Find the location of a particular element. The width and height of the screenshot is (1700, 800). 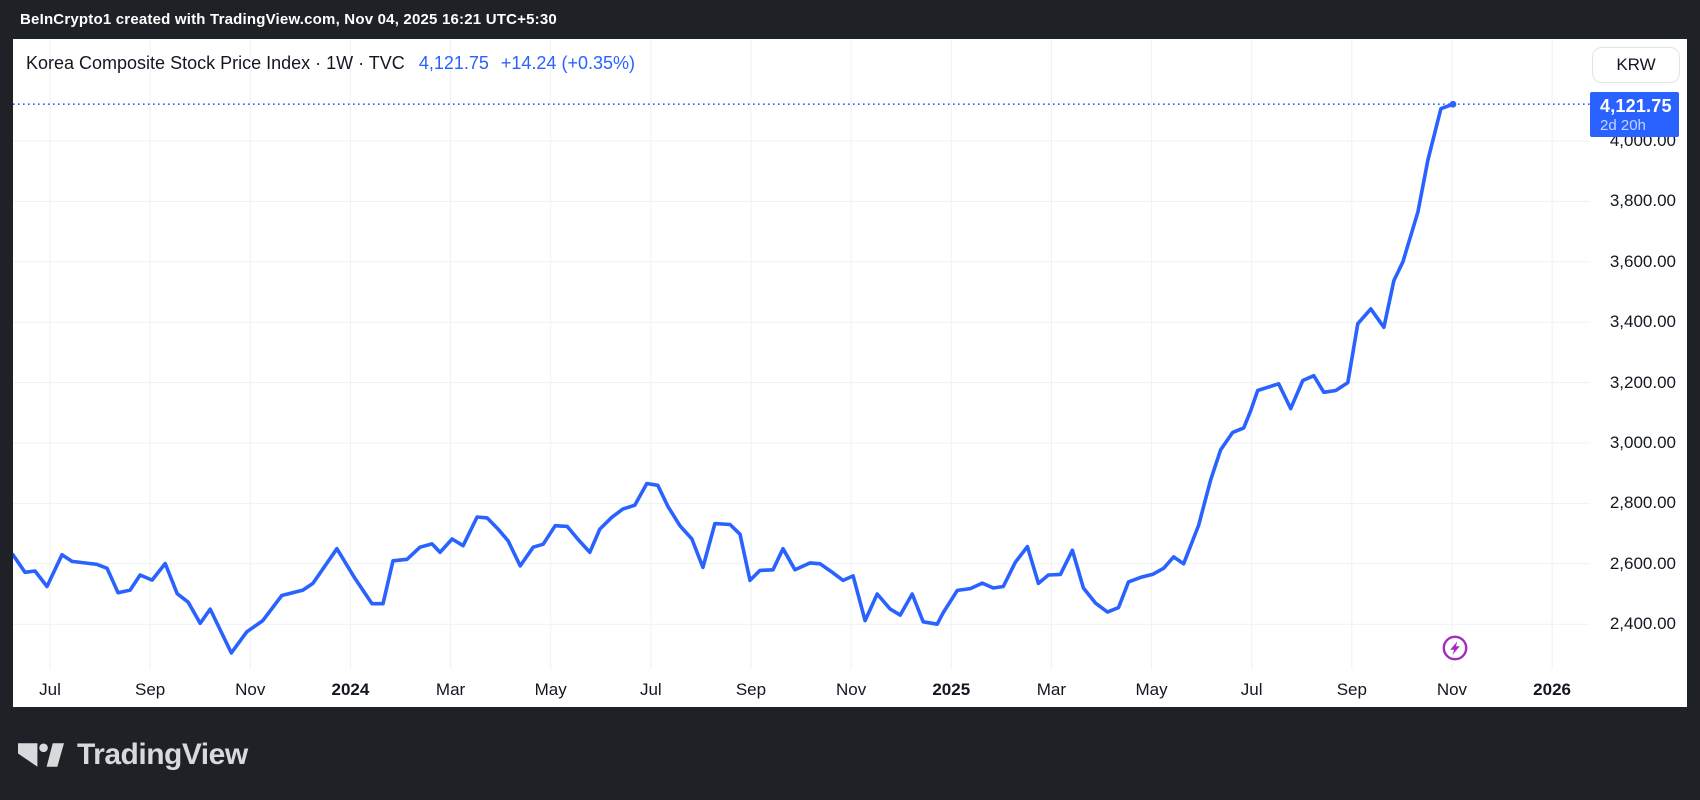

tradingview-logo-icon is located at coordinates (41, 754).